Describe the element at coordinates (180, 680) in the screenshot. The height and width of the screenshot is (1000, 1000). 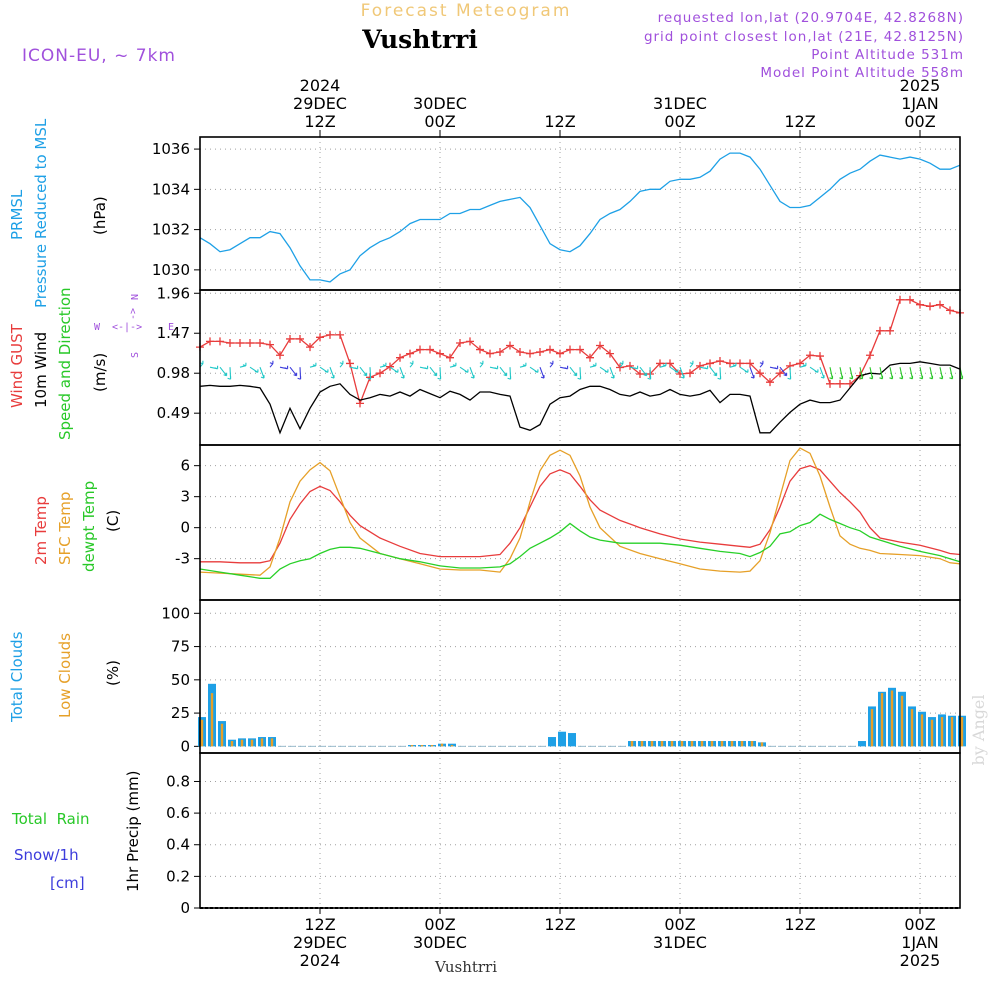
I see `y-tick-label: 50` at that location.